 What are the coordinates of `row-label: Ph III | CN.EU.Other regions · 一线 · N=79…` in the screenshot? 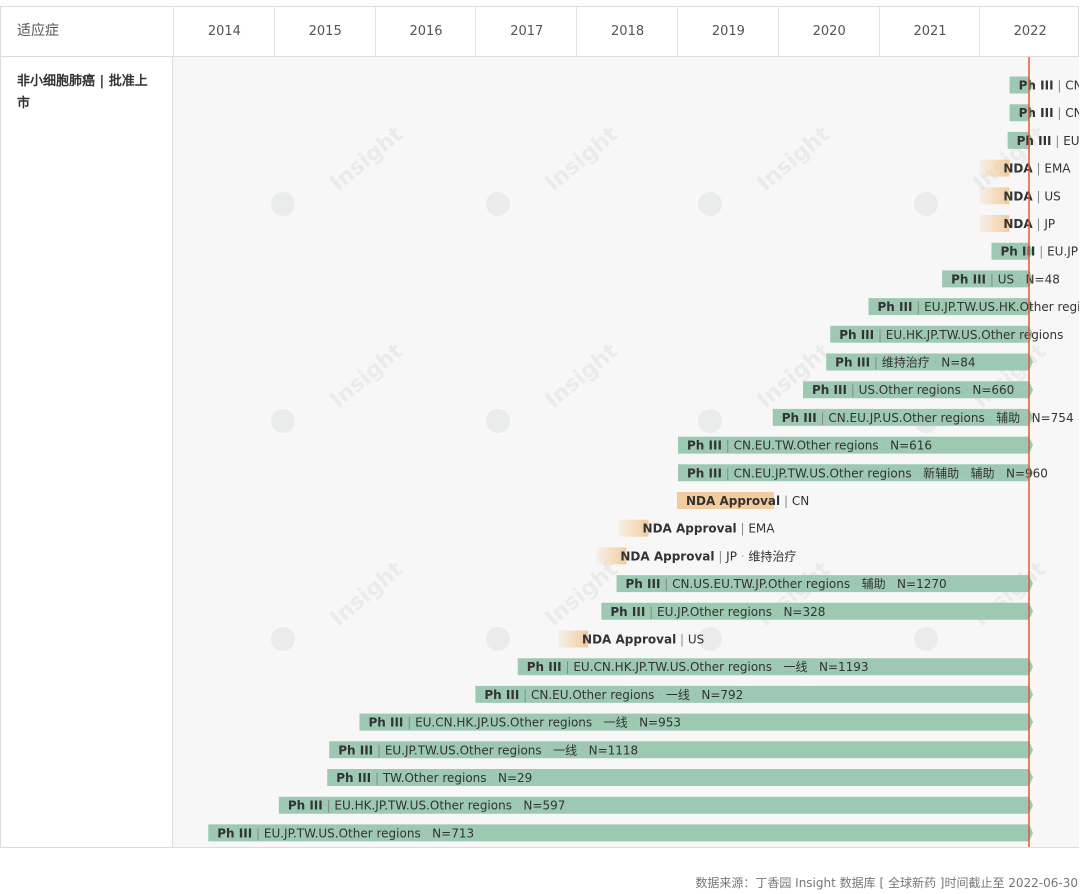 It's located at (613, 695).